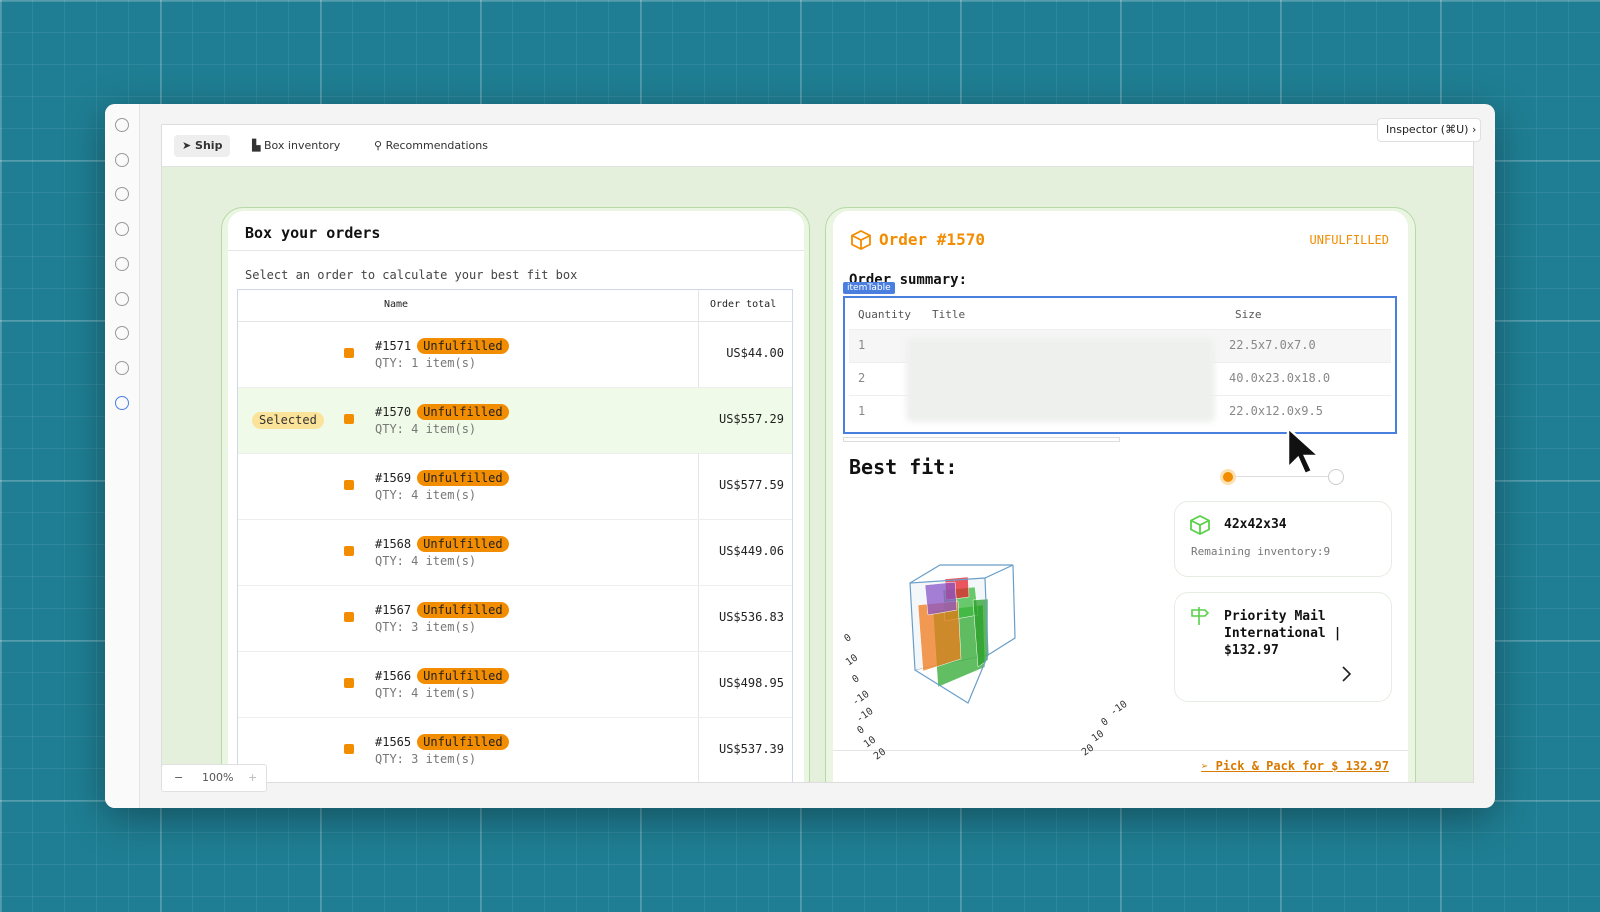 This screenshot has height=912, width=1600. What do you see at coordinates (751, 485) in the screenshot?
I see `order-total: US$577.59` at bounding box center [751, 485].